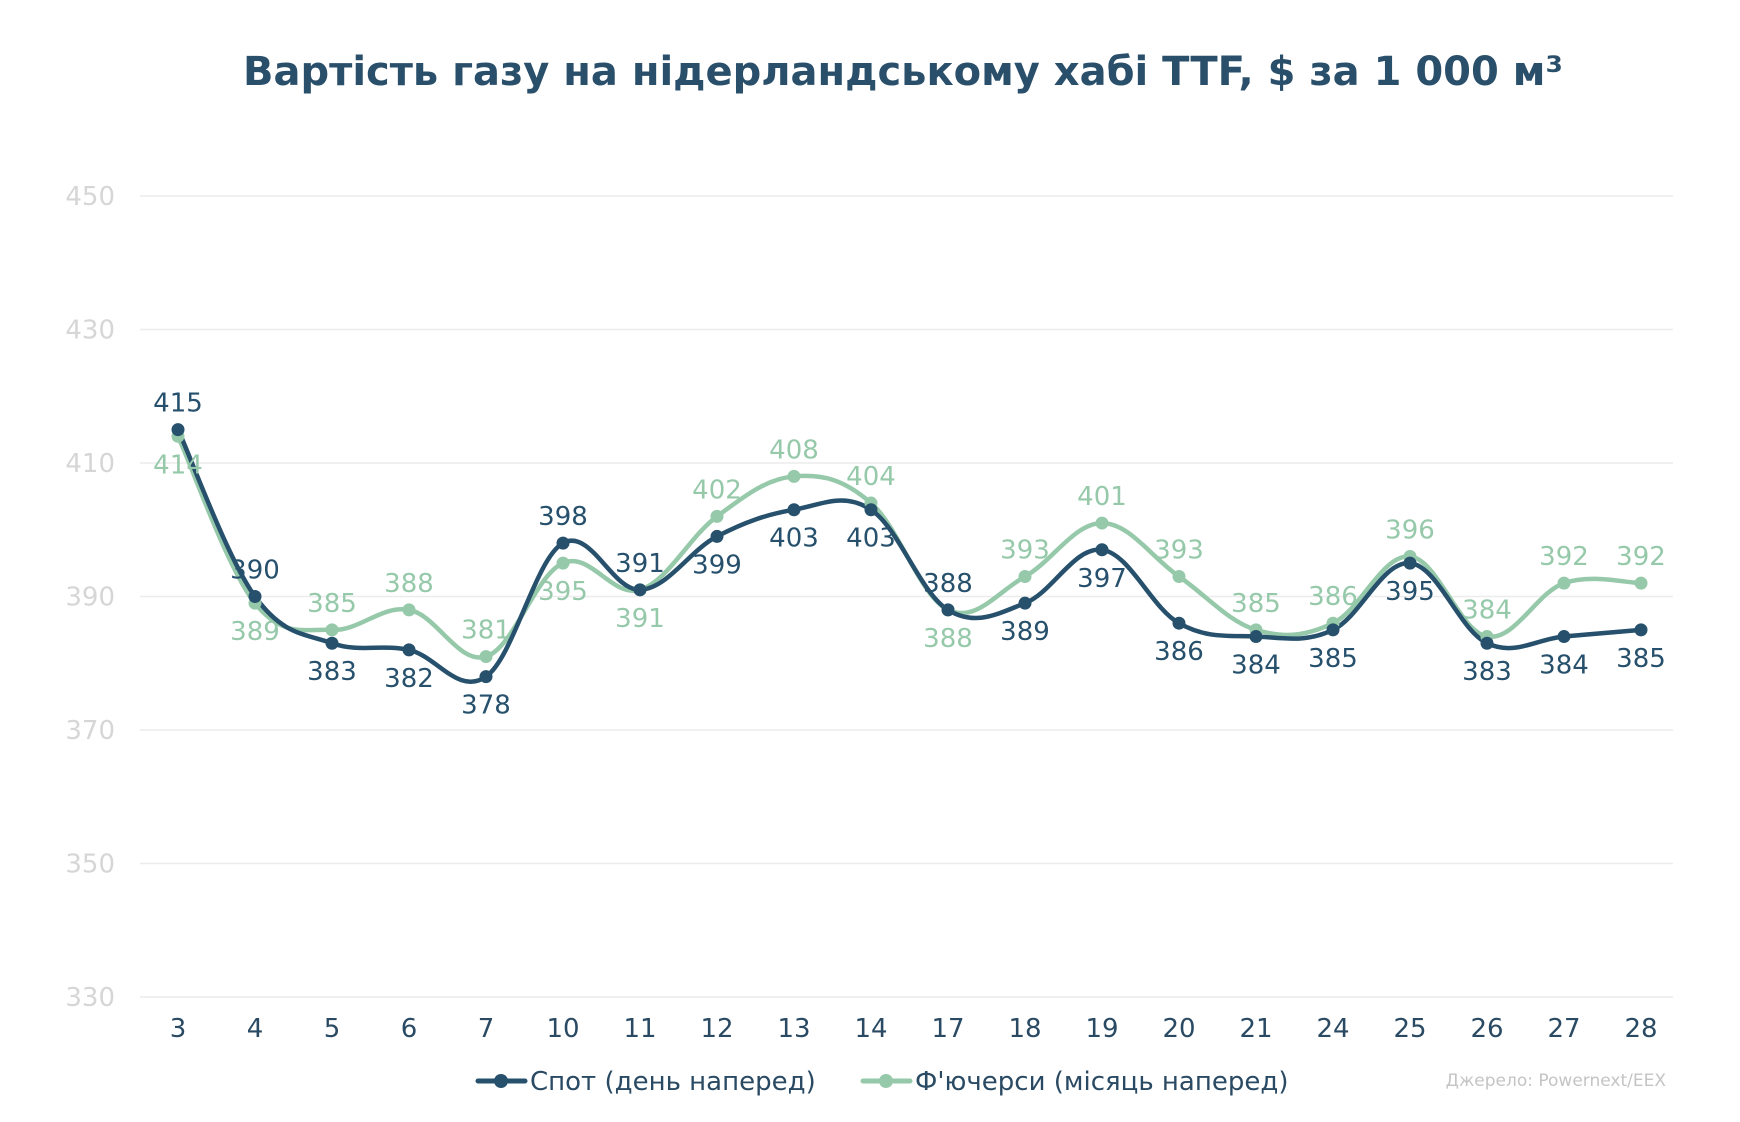  Describe the element at coordinates (1564, 557) in the screenshot. I see `data-label-futures-27: 392` at that location.